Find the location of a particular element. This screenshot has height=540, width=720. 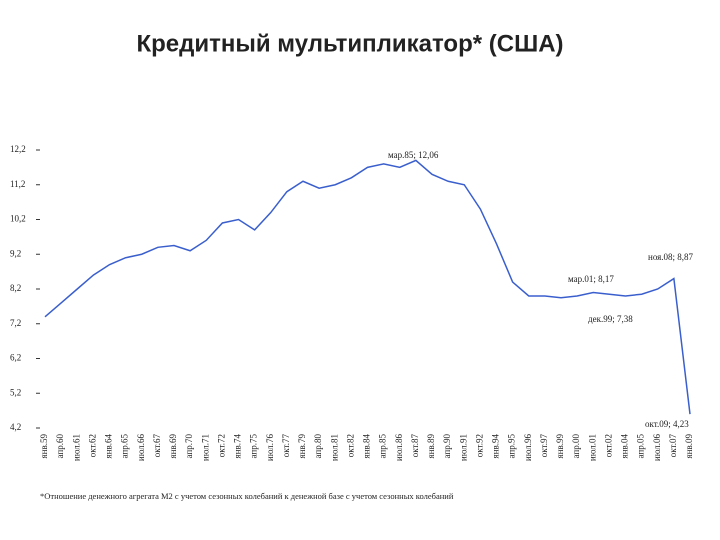

x-tick-label: окт.07 is located at coordinates (673, 446).